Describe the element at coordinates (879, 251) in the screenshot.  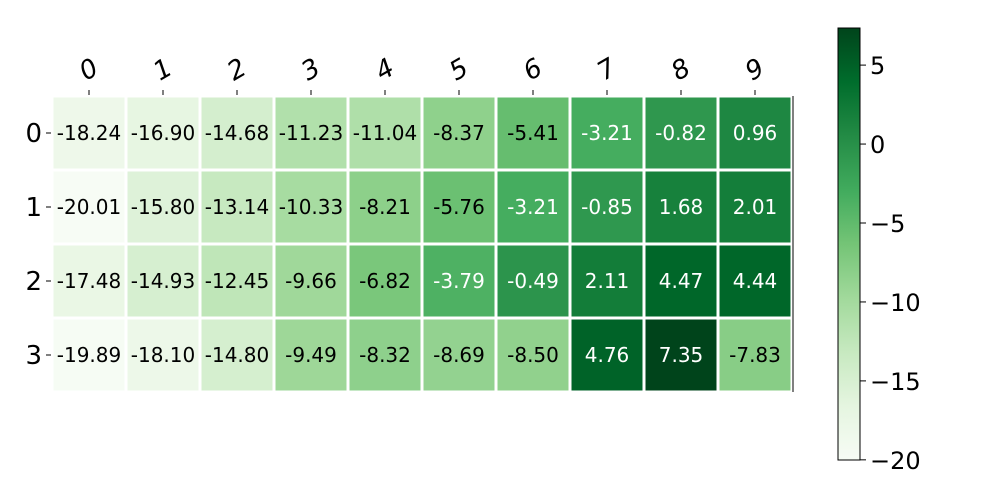
I see `colorbar: 5 0 −5 −10 −15 −20` at that location.